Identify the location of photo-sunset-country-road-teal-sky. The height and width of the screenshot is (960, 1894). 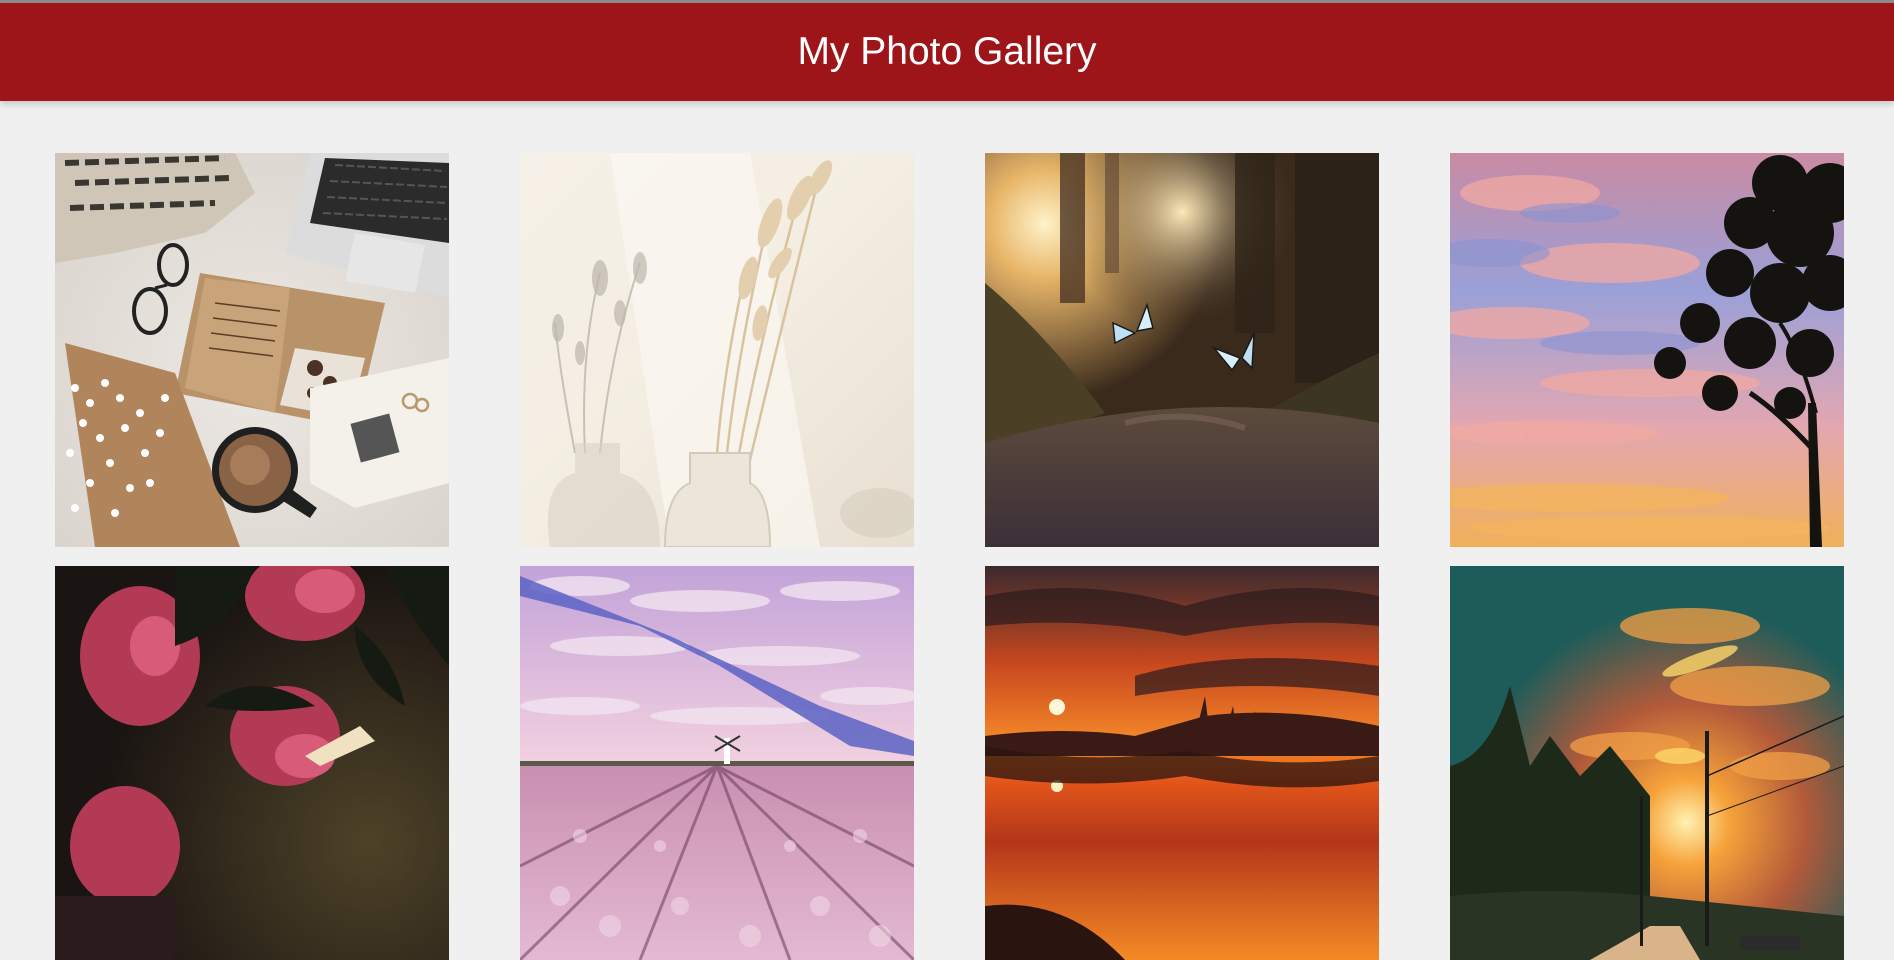
(1647, 763).